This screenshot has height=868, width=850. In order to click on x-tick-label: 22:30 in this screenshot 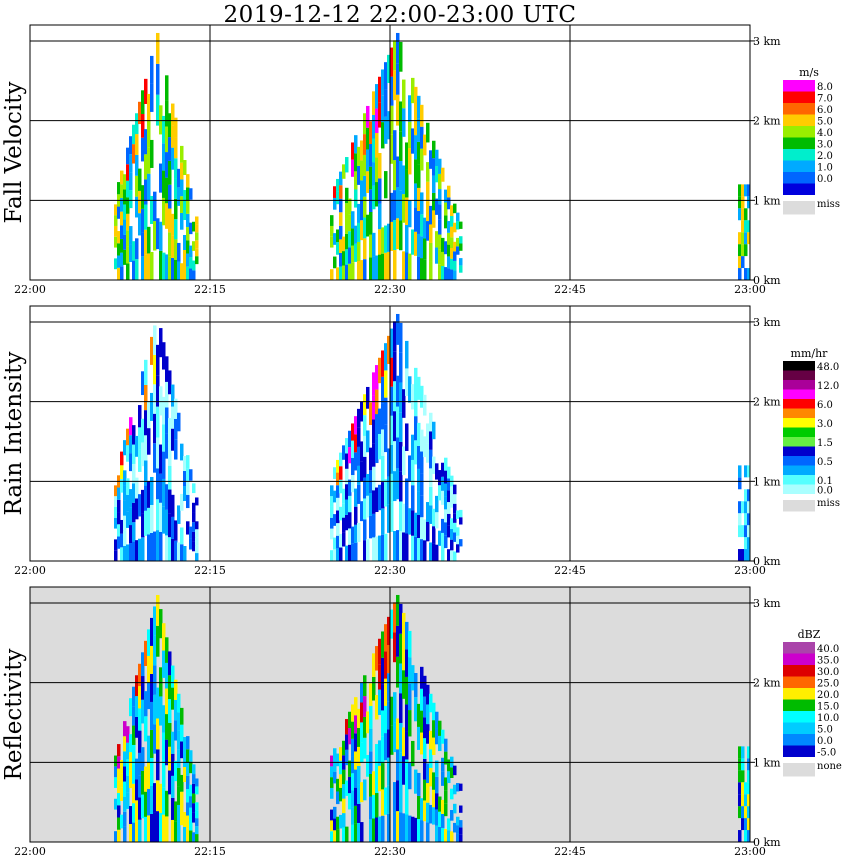, I will do `click(390, 570)`.